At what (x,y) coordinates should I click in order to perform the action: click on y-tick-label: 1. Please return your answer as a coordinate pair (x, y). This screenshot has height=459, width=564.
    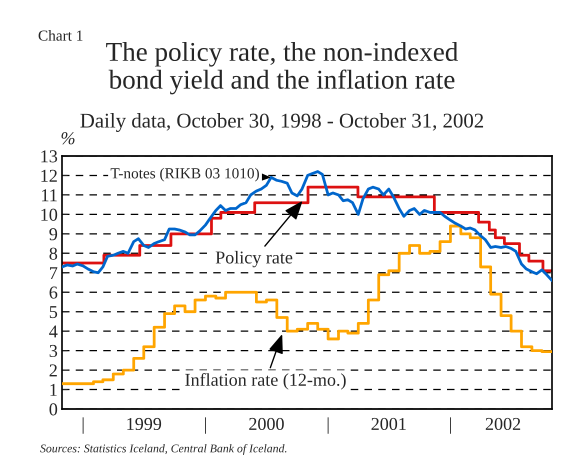
    Looking at the image, I should click on (53, 390).